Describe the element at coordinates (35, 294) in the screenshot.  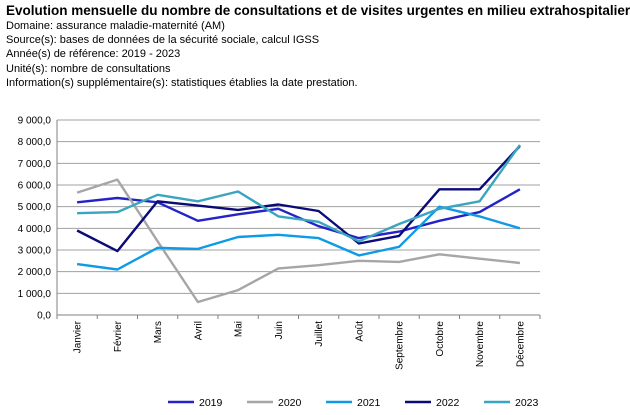
I see `y-tick-label: 1 000,0` at that location.